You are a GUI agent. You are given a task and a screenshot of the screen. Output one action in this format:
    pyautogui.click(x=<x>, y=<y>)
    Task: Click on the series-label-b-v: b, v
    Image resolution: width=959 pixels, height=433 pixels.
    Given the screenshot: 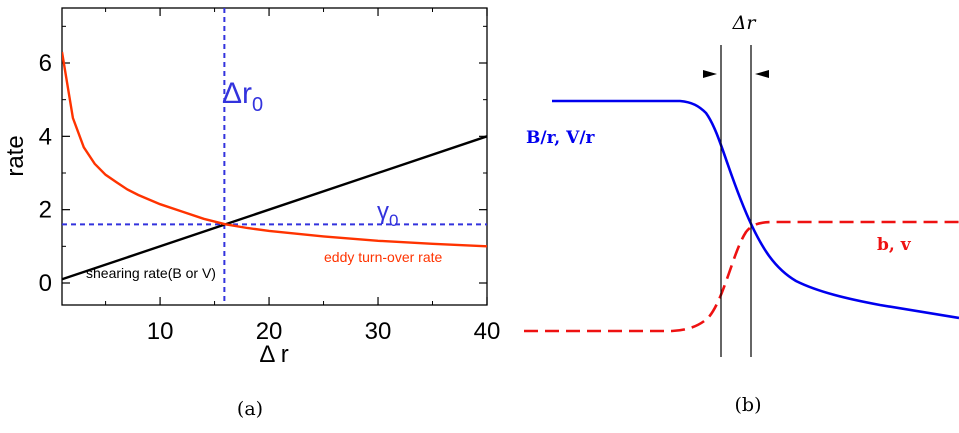 What is the action you would take?
    pyautogui.click(x=894, y=245)
    